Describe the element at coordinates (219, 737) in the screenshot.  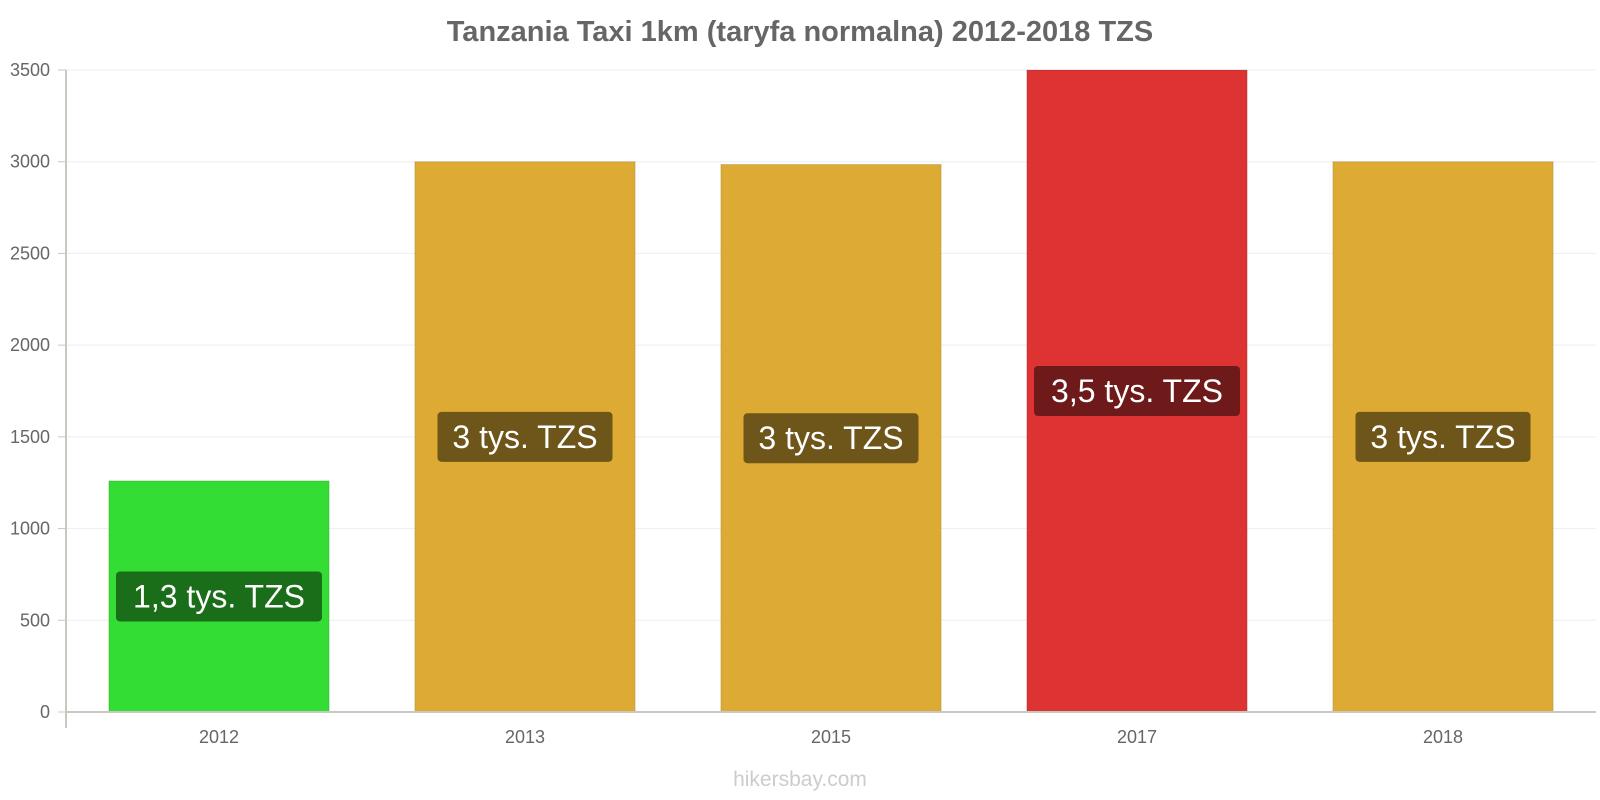
I see `x-tick-label: 2012` at that location.